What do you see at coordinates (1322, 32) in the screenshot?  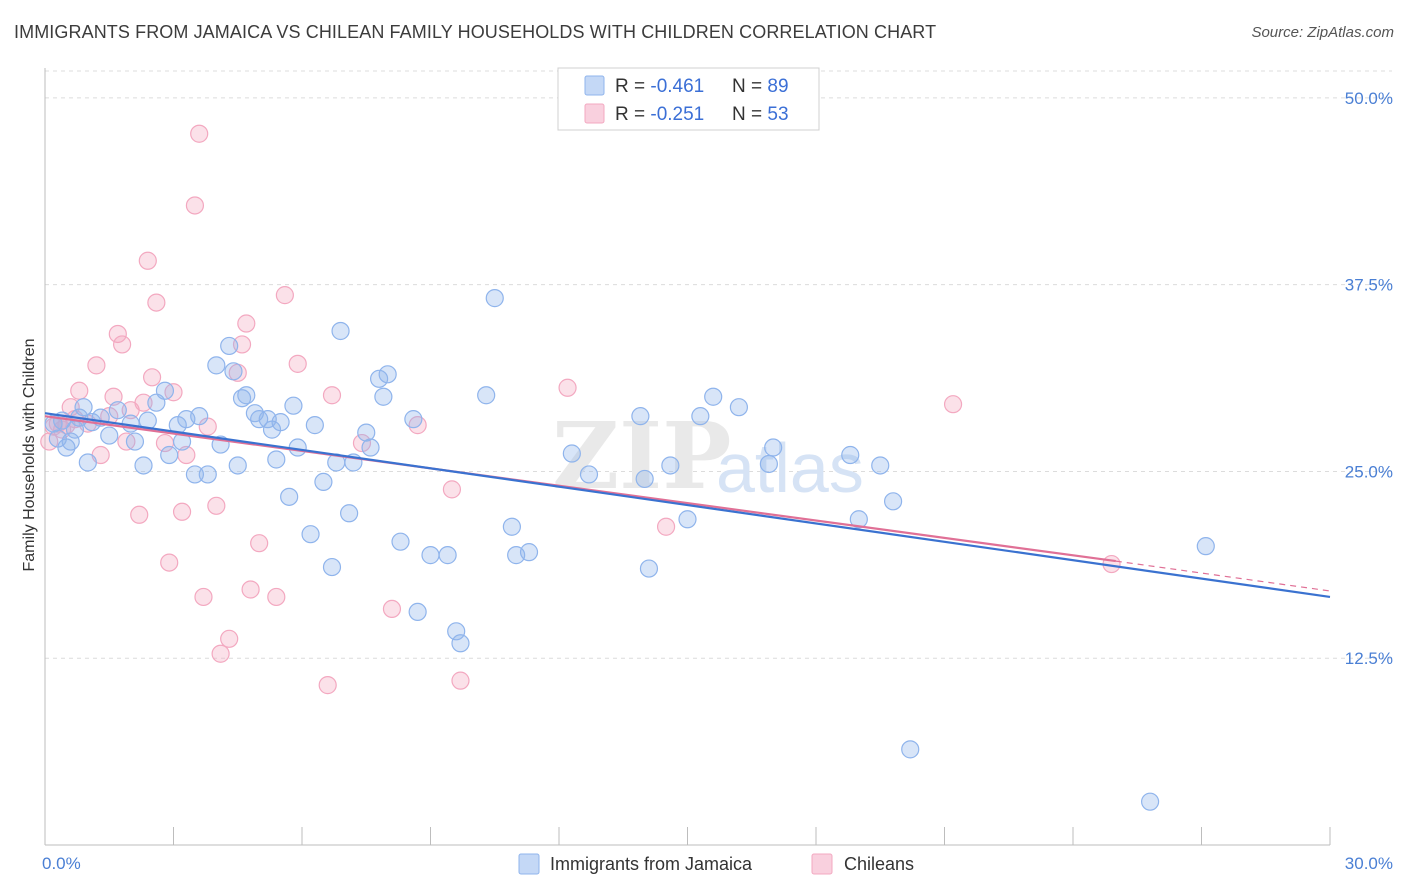 I see `source-label: Source: ZipAtlas.com` at bounding box center [1322, 32].